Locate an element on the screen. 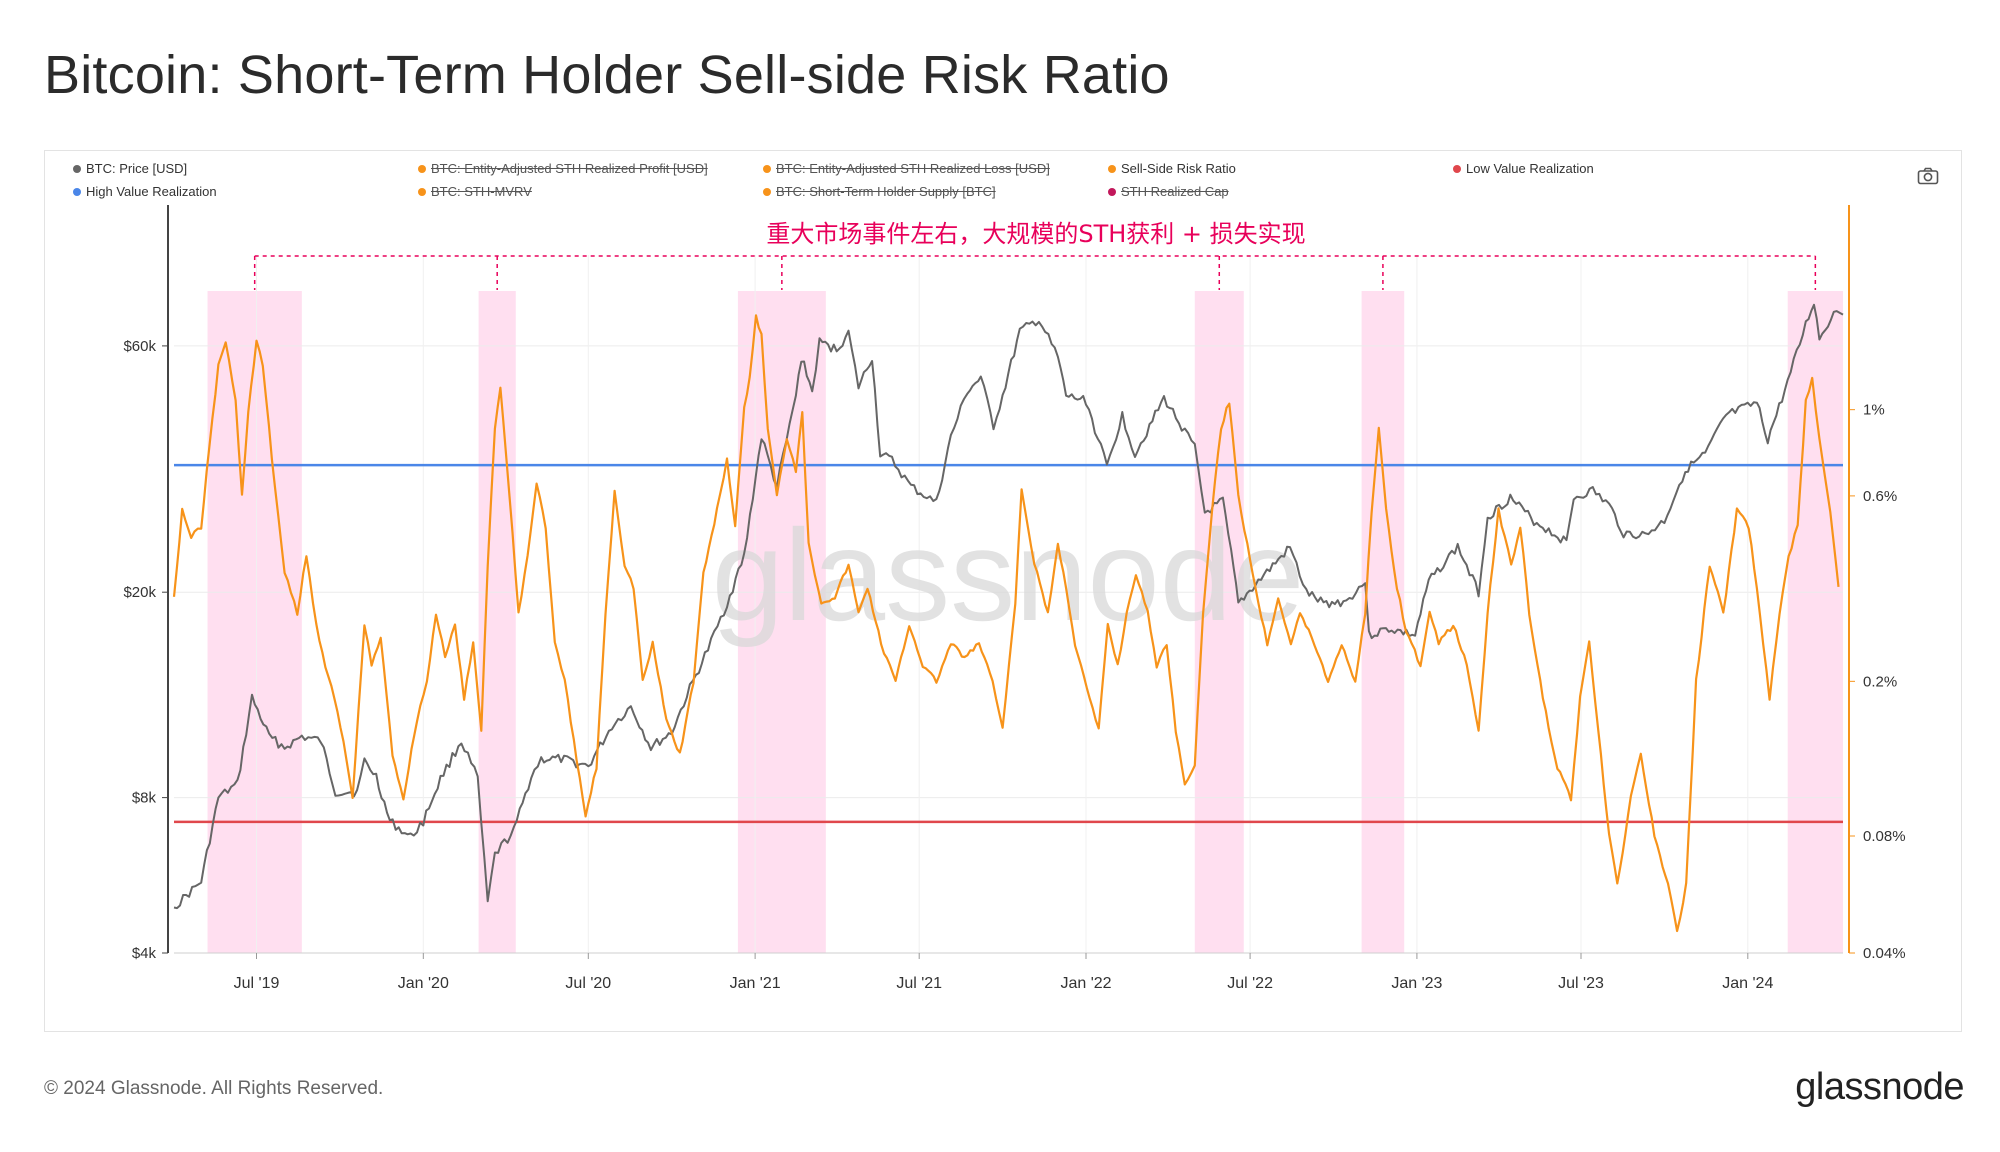 This screenshot has width=2000, height=1152. right-tick-label: 1% is located at coordinates (1874, 410).